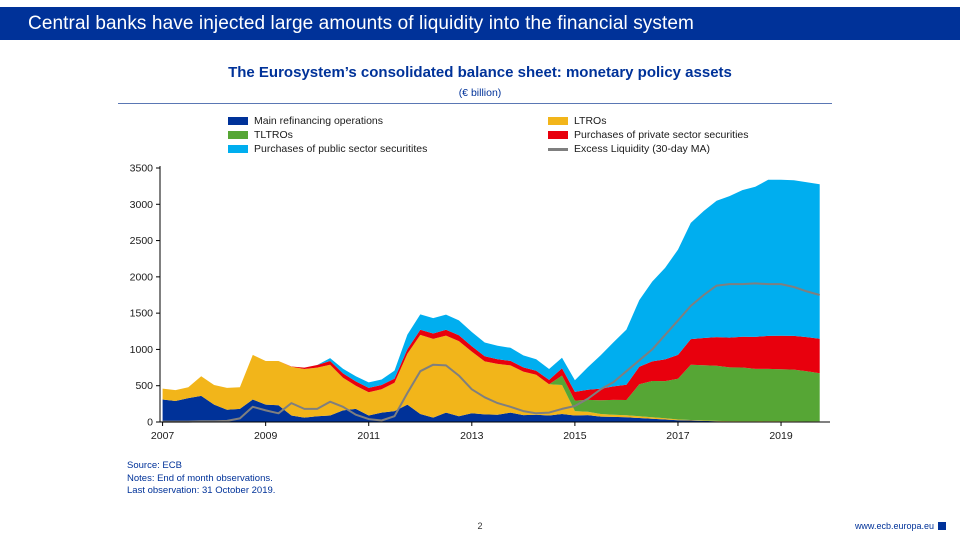 The height and width of the screenshot is (540, 960). I want to click on legend-item: Purchases of private sector securities, so click(648, 135).